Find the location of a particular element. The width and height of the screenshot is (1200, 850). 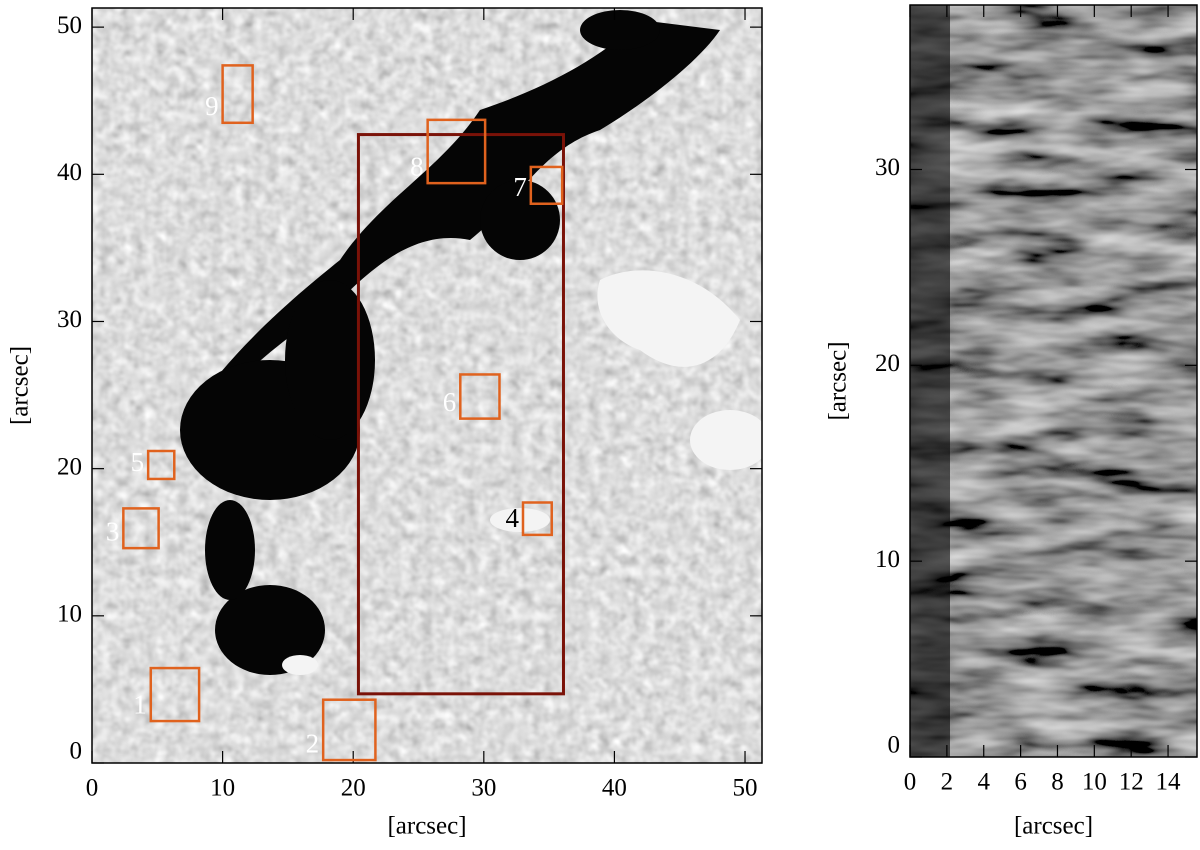

y-tick-label: 50 is located at coordinates (69, 25).